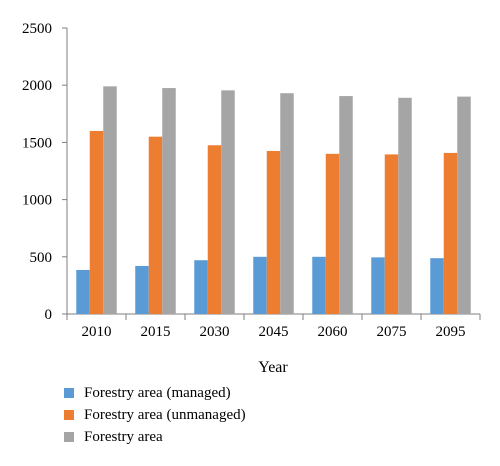  I want to click on x-tick-label: 2030, so click(215, 332).